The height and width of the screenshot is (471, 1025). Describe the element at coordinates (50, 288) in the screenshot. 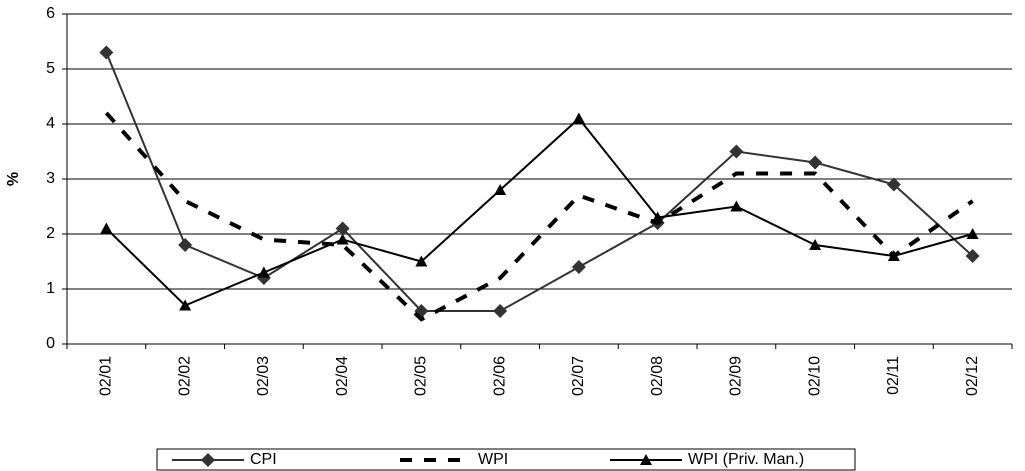

I see `y-tick-label: 1` at that location.